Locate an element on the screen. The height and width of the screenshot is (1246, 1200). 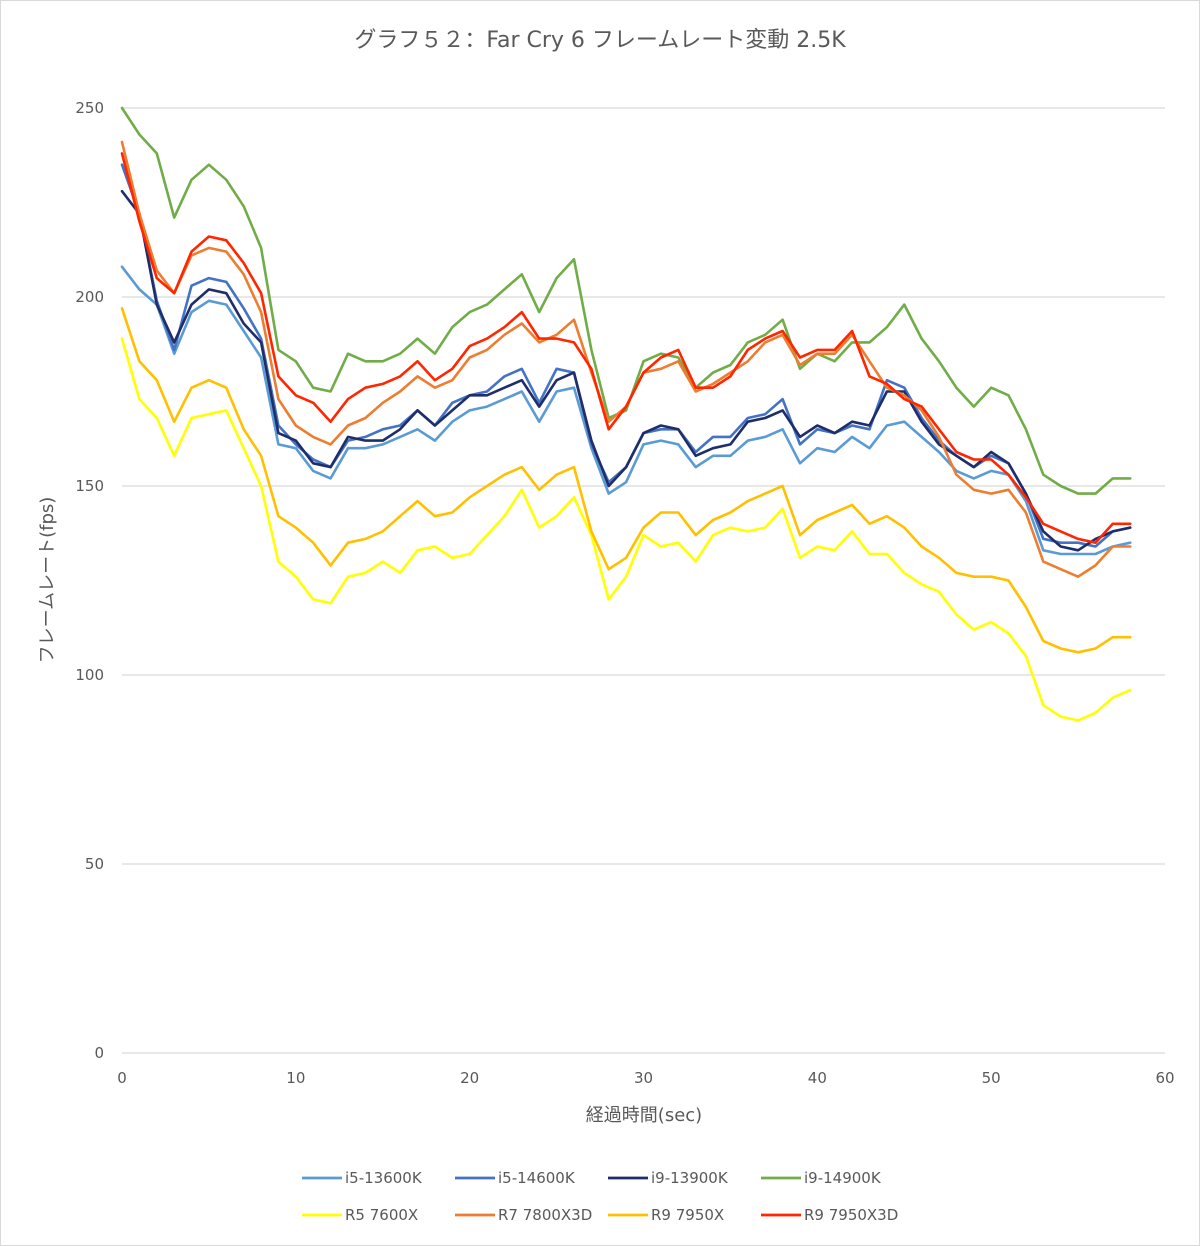
x-tick-label: 40 is located at coordinates (817, 1078).